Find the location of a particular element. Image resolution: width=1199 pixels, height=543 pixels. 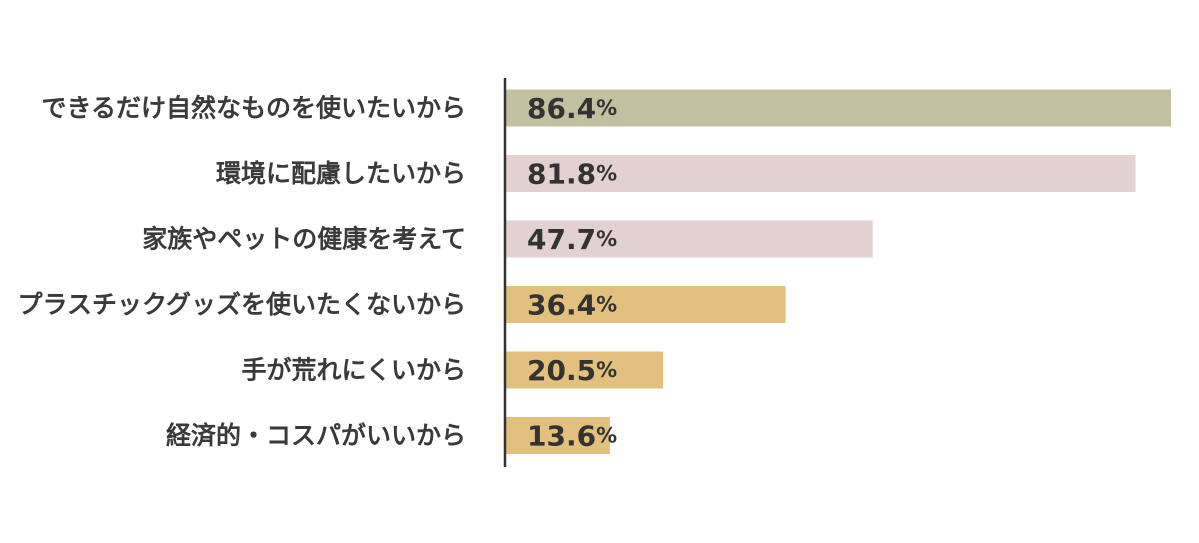

value-number: 86.4 is located at coordinates (561, 108).